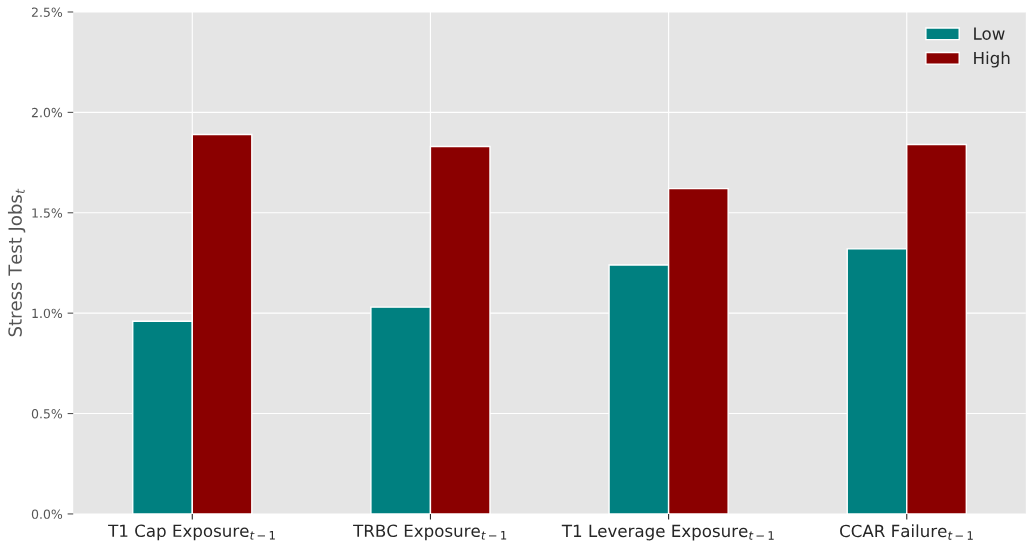  What do you see at coordinates (47, 112) in the screenshot?
I see `y-tick-label: 2.0%` at bounding box center [47, 112].